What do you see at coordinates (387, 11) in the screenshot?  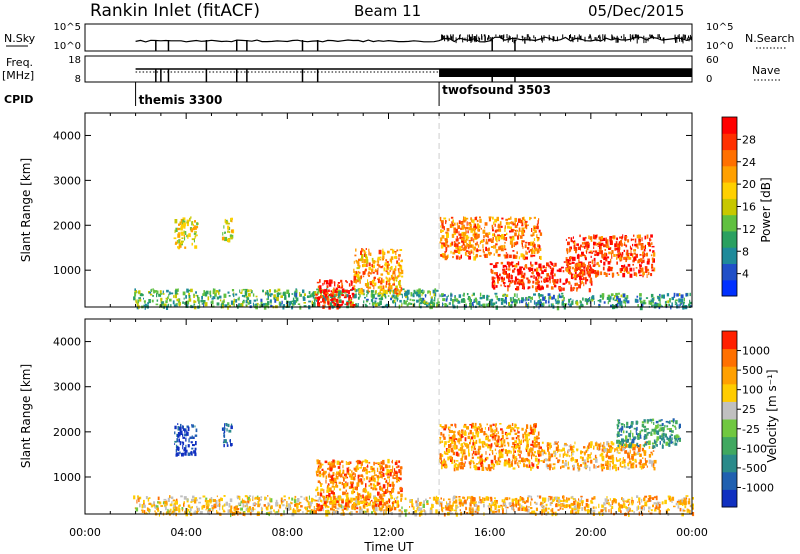 I see `beam-title: Beam 11` at bounding box center [387, 11].